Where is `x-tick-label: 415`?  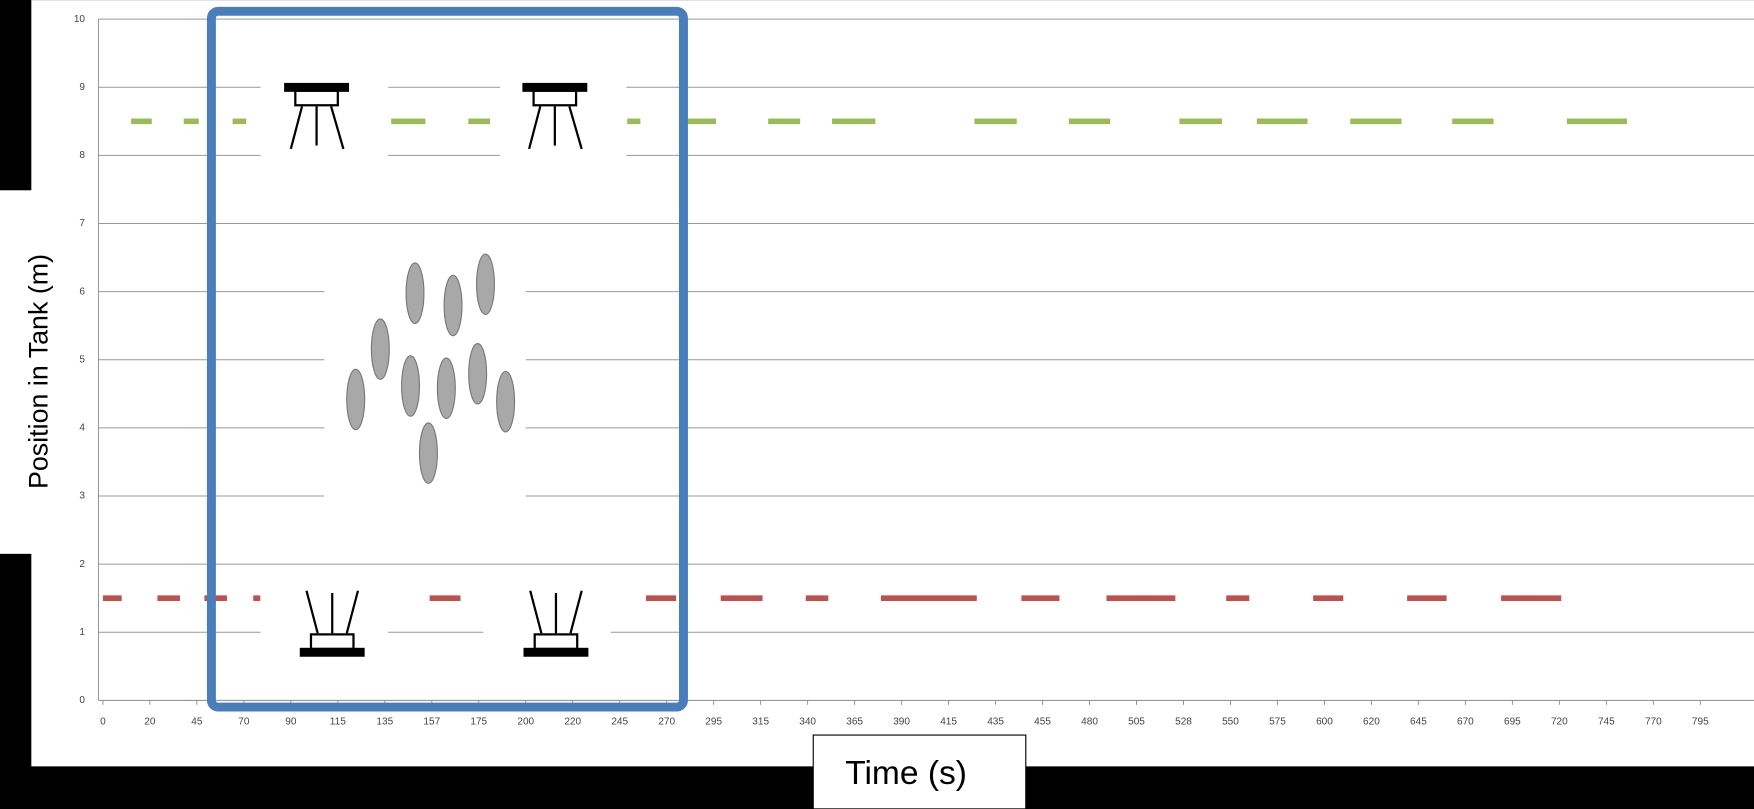 x-tick-label: 415 is located at coordinates (948, 721).